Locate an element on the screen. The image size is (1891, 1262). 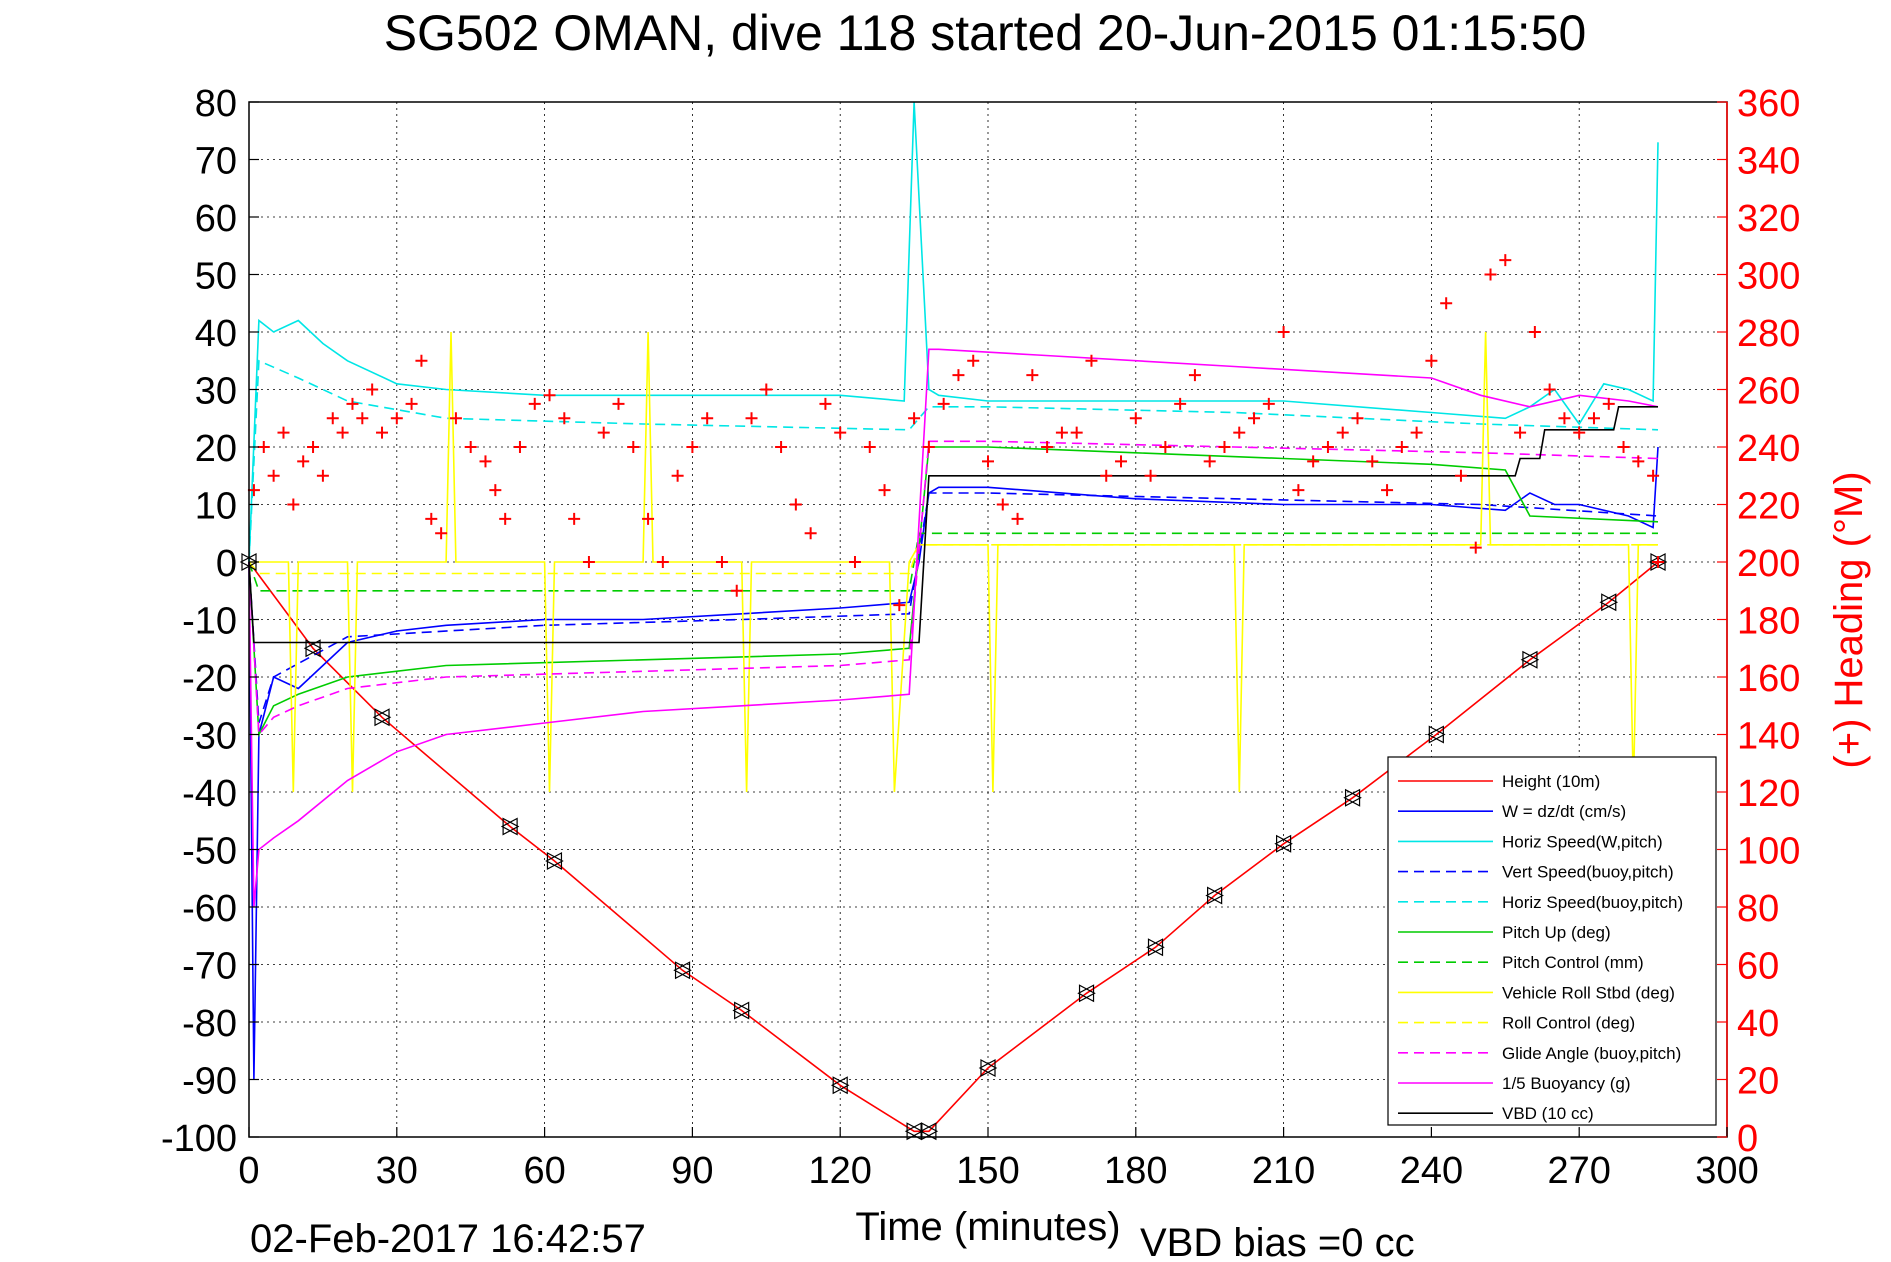
y-tick-label: 40 is located at coordinates (216, 334).